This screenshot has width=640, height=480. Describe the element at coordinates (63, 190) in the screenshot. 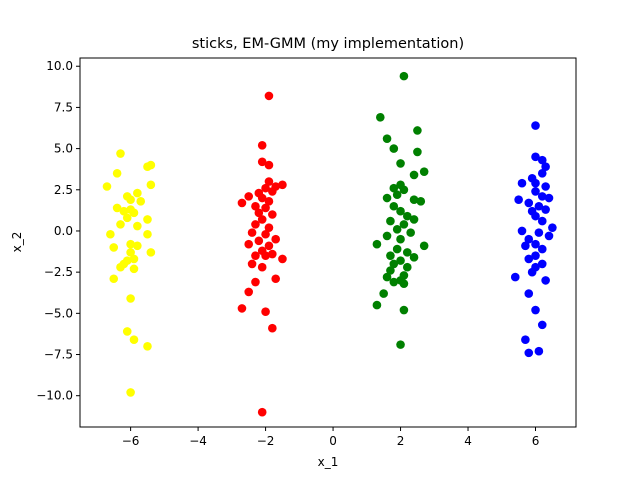

I see `y-tick-label: 2.5` at that location.